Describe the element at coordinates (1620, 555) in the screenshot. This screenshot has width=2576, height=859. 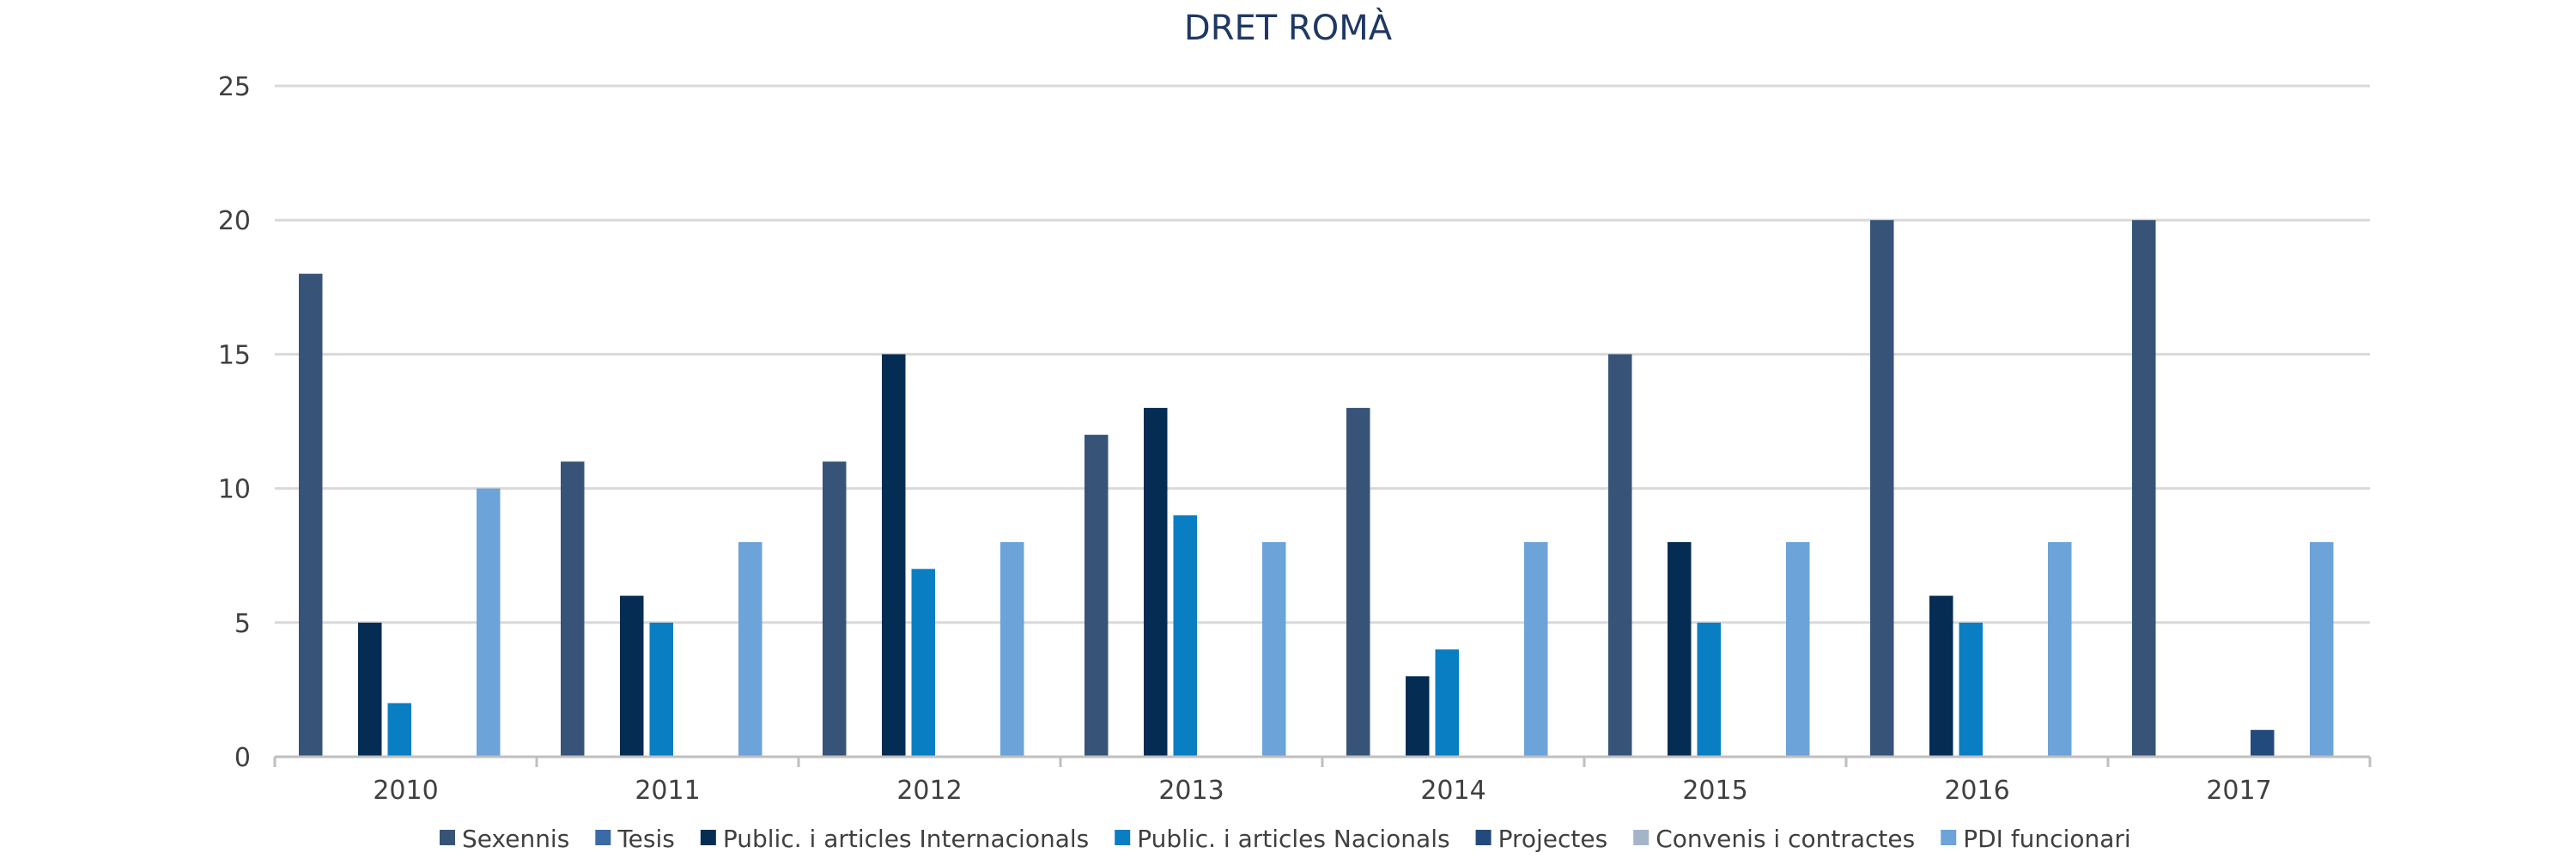
I see `bar-sexennis-2015` at that location.